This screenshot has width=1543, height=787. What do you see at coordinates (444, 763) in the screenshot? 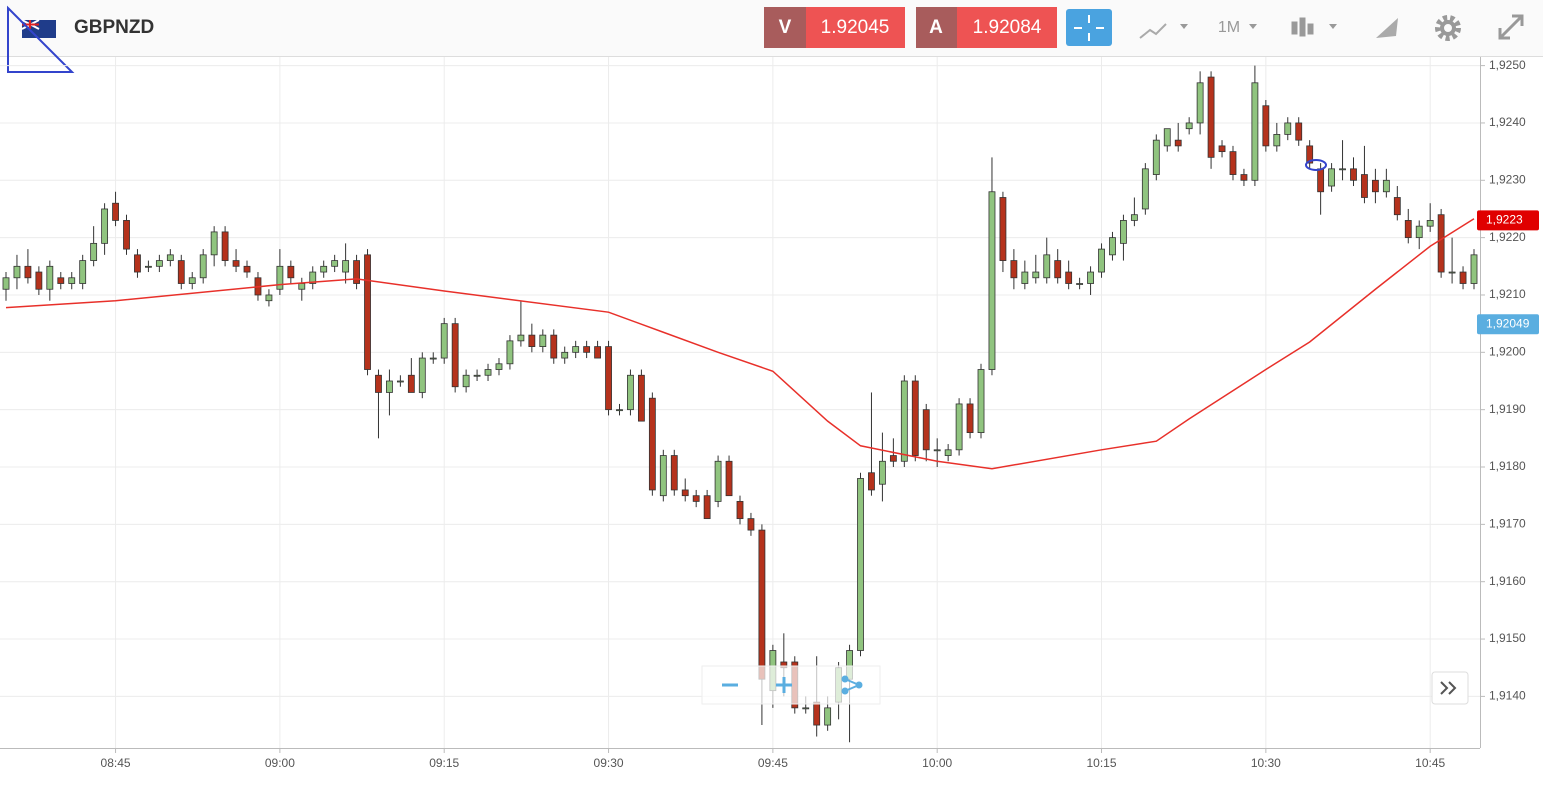
I see `x-tick-label: 09:15` at bounding box center [444, 763].